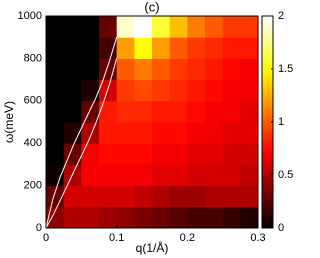 This screenshot has height=258, width=320. I want to click on y-axis-label: ω(meV), so click(9, 122).